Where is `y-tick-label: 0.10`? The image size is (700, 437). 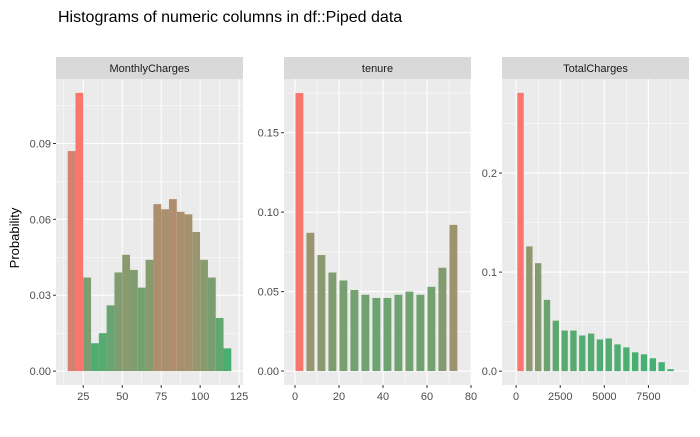
y-tick-label: 0.10 is located at coordinates (268, 213).